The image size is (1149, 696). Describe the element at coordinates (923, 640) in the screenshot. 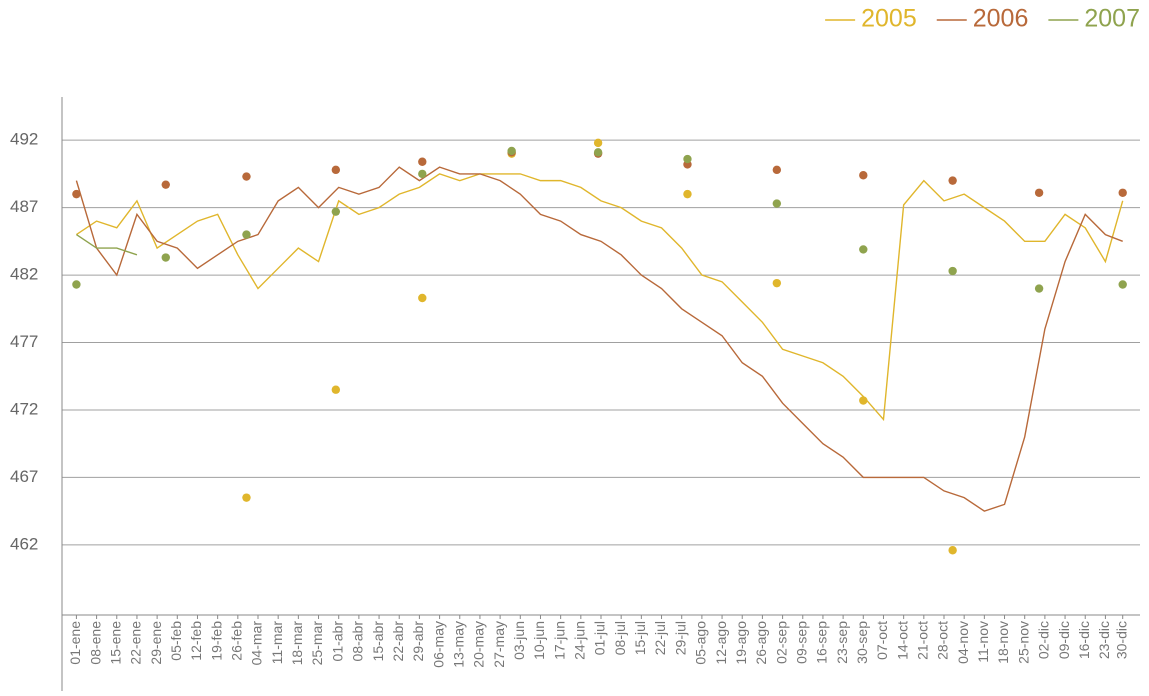

I see `x-tick-label: 21-oct` at that location.